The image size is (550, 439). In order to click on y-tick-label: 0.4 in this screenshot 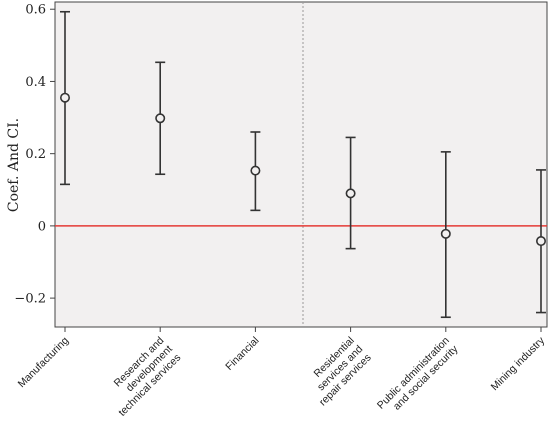, I will do `click(35, 82)`.